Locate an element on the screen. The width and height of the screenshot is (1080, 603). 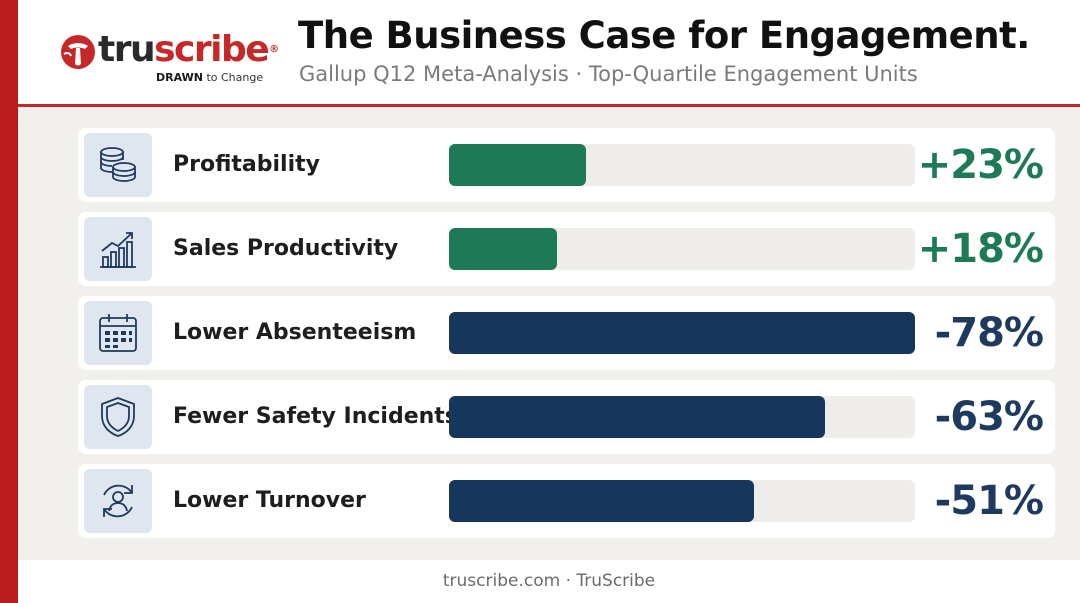
category-label: Lower Absenteeism is located at coordinates (295, 332).